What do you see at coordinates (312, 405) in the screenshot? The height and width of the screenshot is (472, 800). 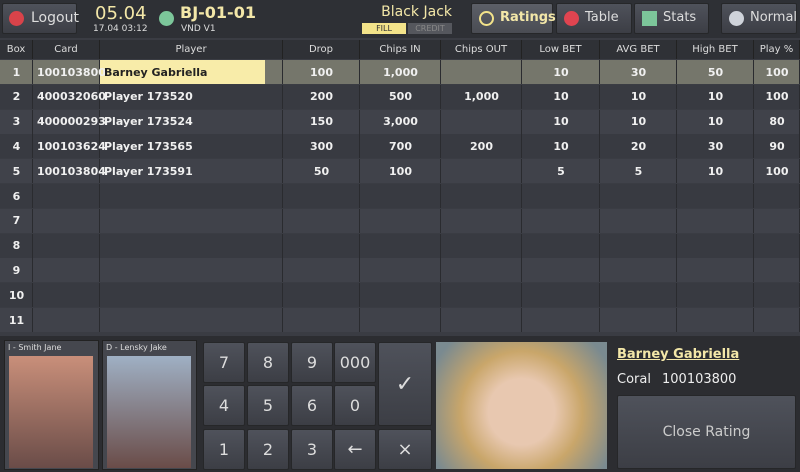 I see `keypad-key: 6` at bounding box center [312, 405].